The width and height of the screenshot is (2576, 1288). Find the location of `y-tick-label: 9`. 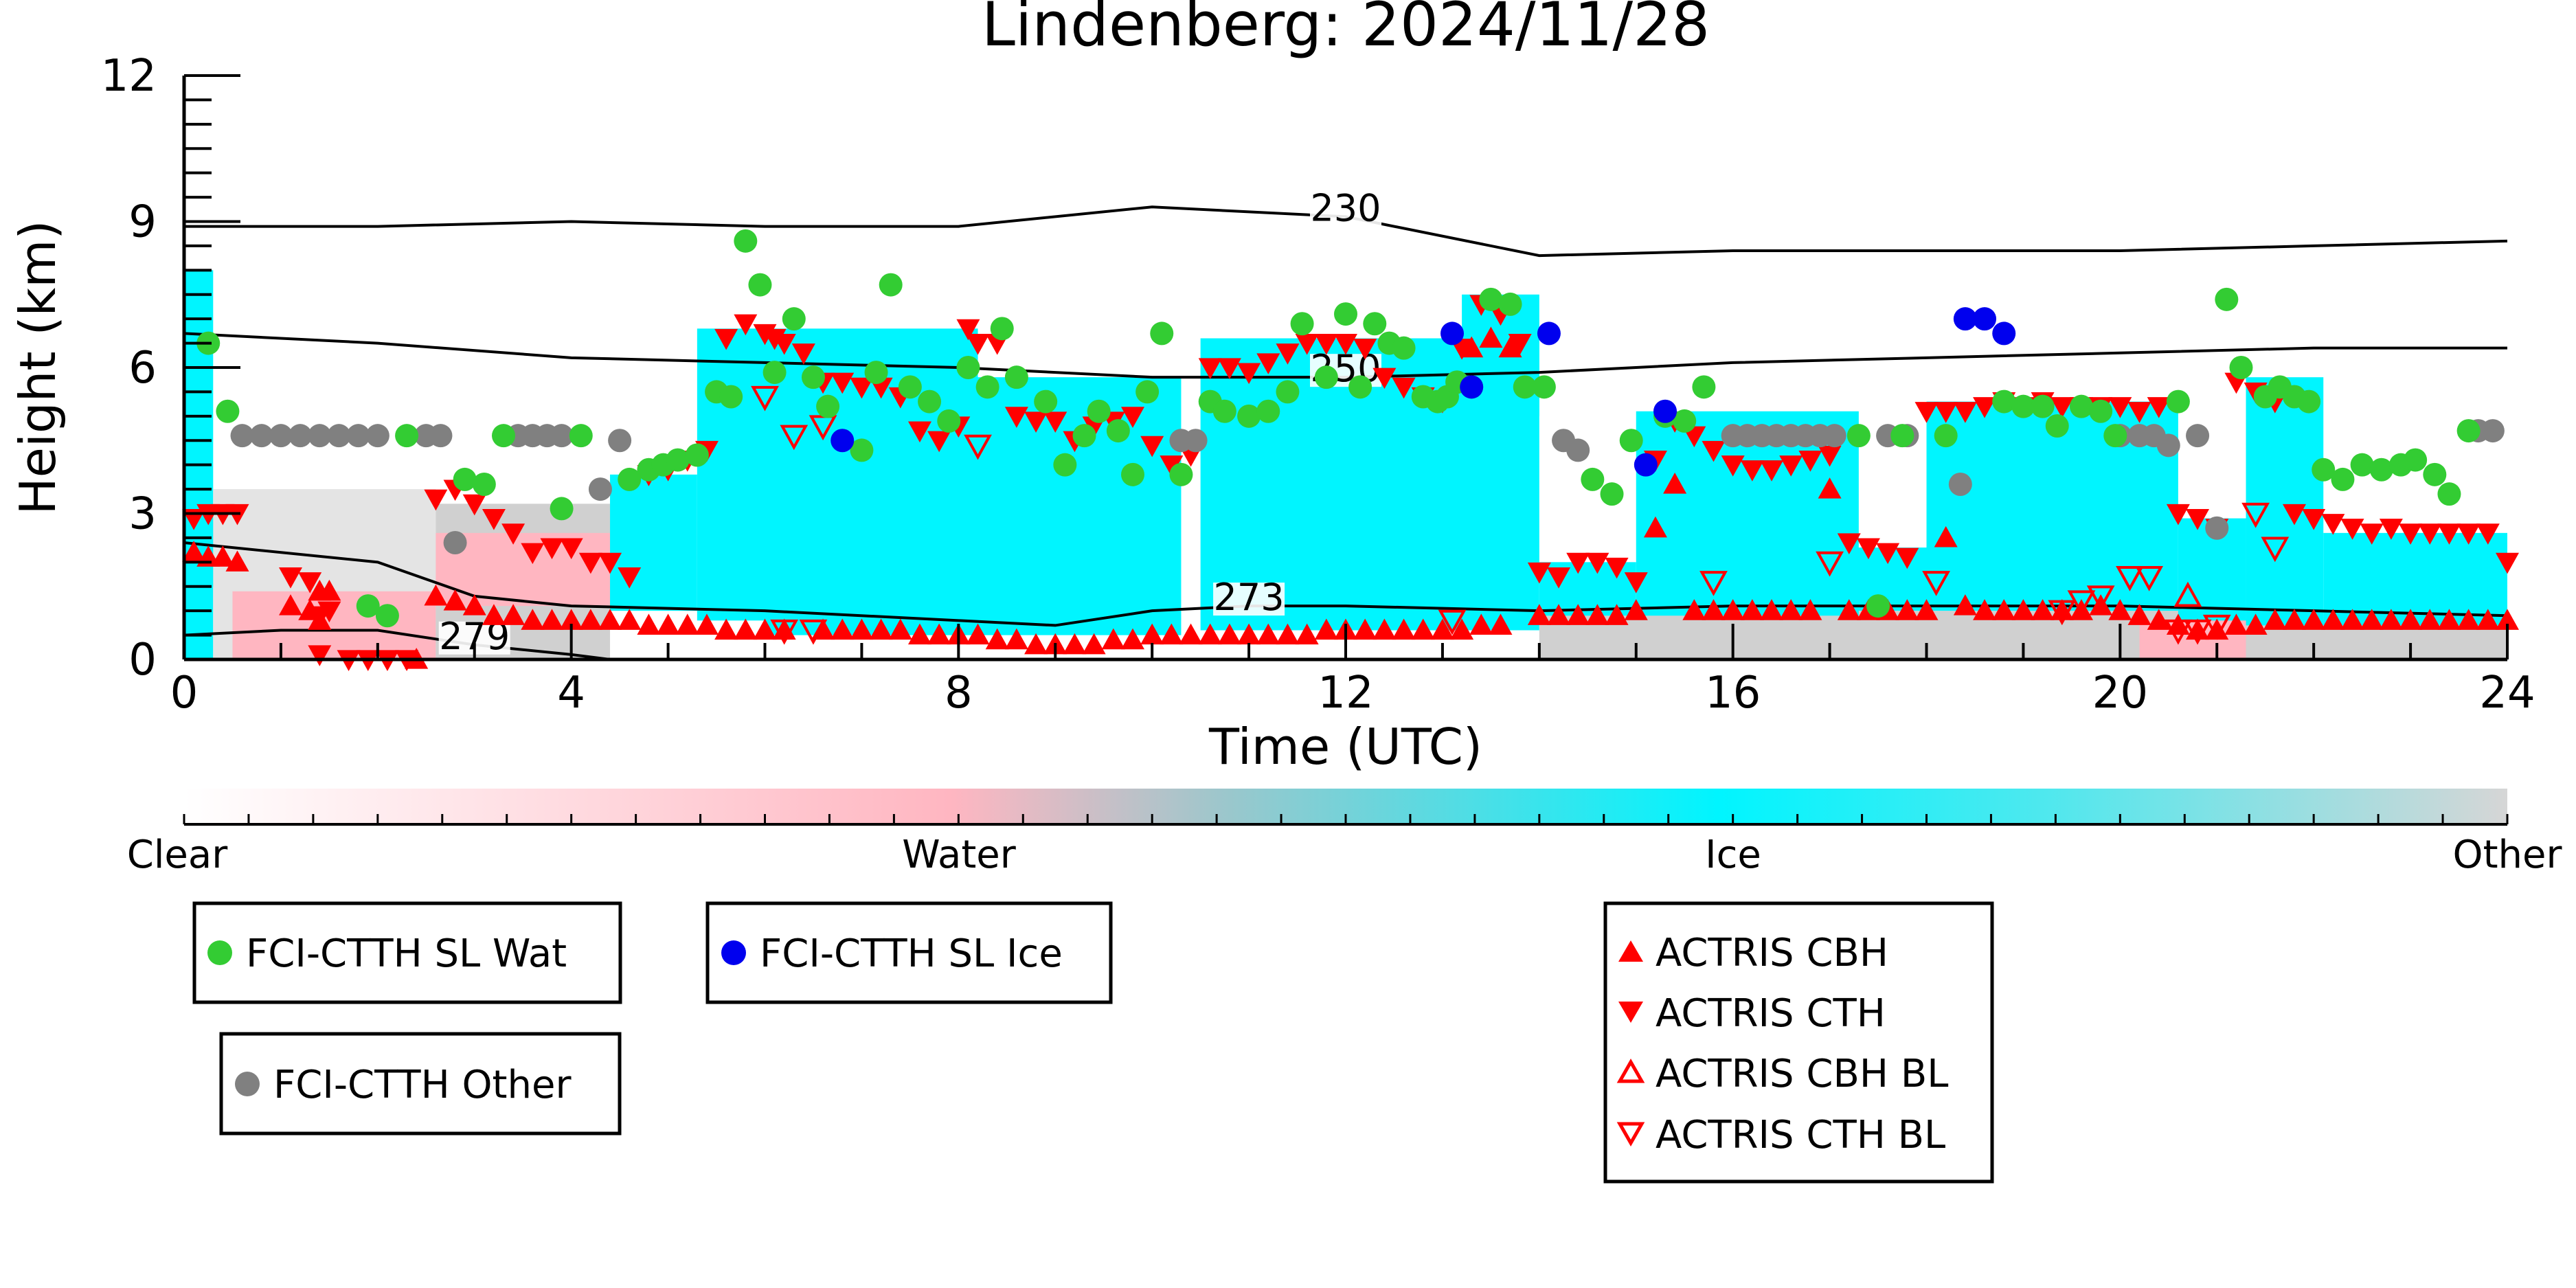

y-tick-label: 9 is located at coordinates (142, 222).